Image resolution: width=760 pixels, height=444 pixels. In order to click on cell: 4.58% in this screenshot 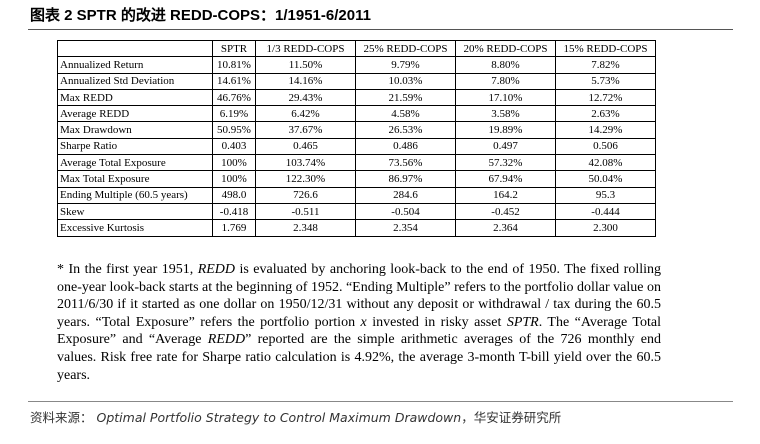, I will do `click(405, 114)`.